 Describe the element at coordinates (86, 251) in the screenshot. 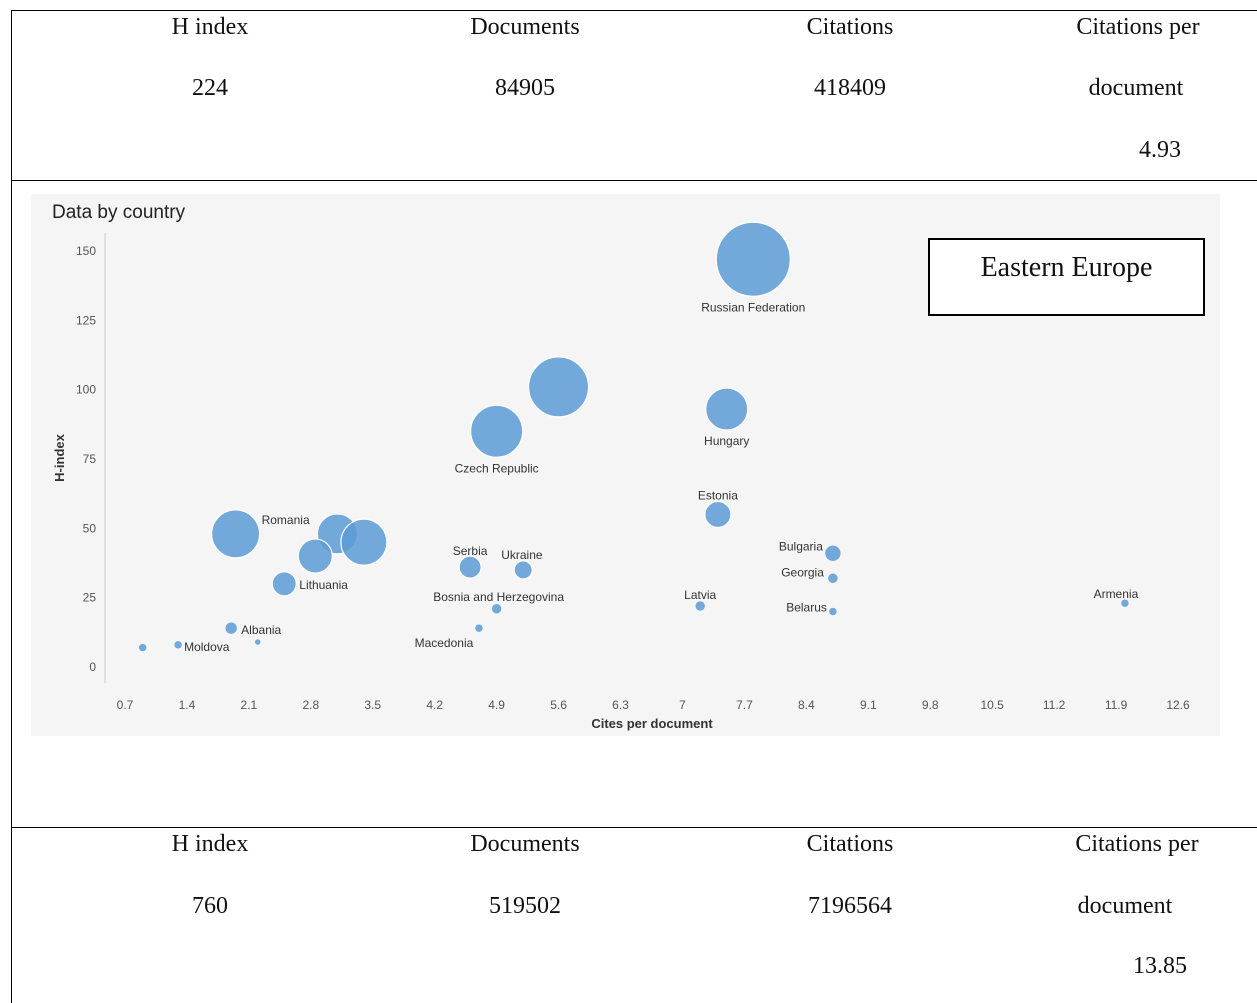

I see `y-tick-label: 150` at that location.